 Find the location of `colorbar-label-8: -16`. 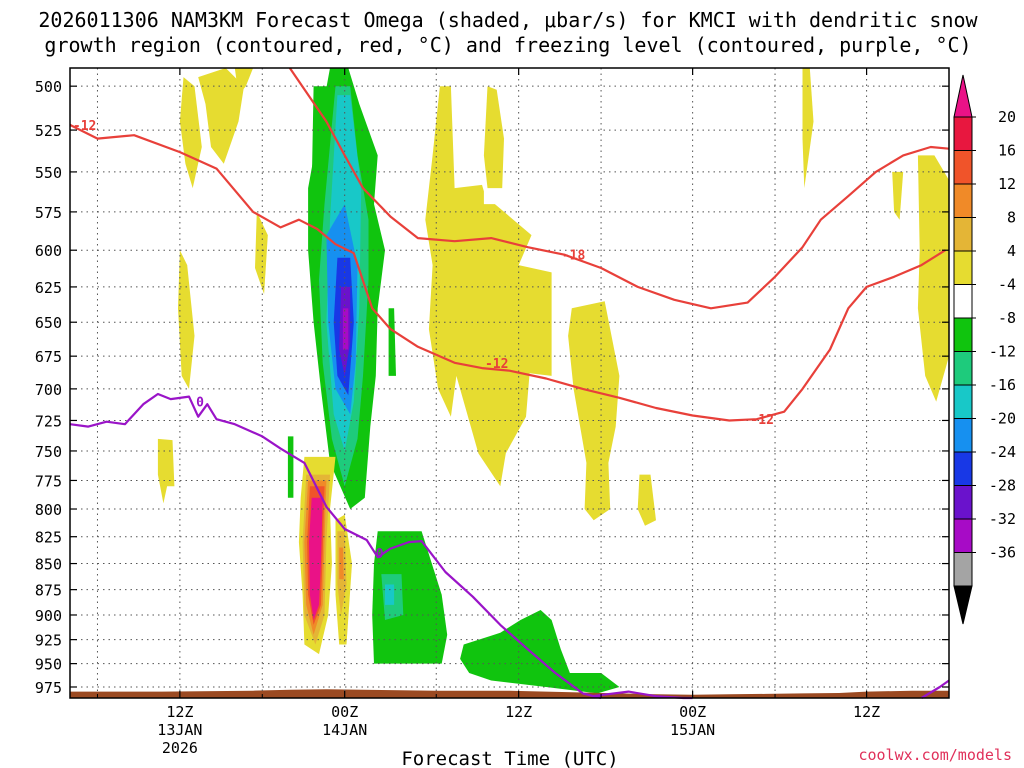

colorbar-label-8: -16 is located at coordinates (1002, 385).